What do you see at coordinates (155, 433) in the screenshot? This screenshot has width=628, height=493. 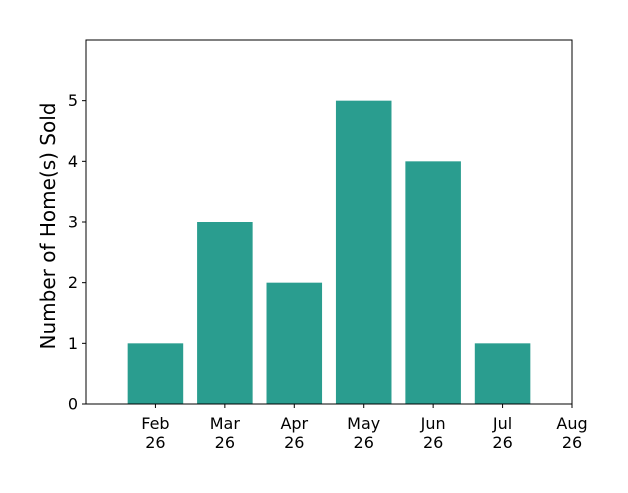 I see `x-tick-label: Feb 26` at bounding box center [155, 433].